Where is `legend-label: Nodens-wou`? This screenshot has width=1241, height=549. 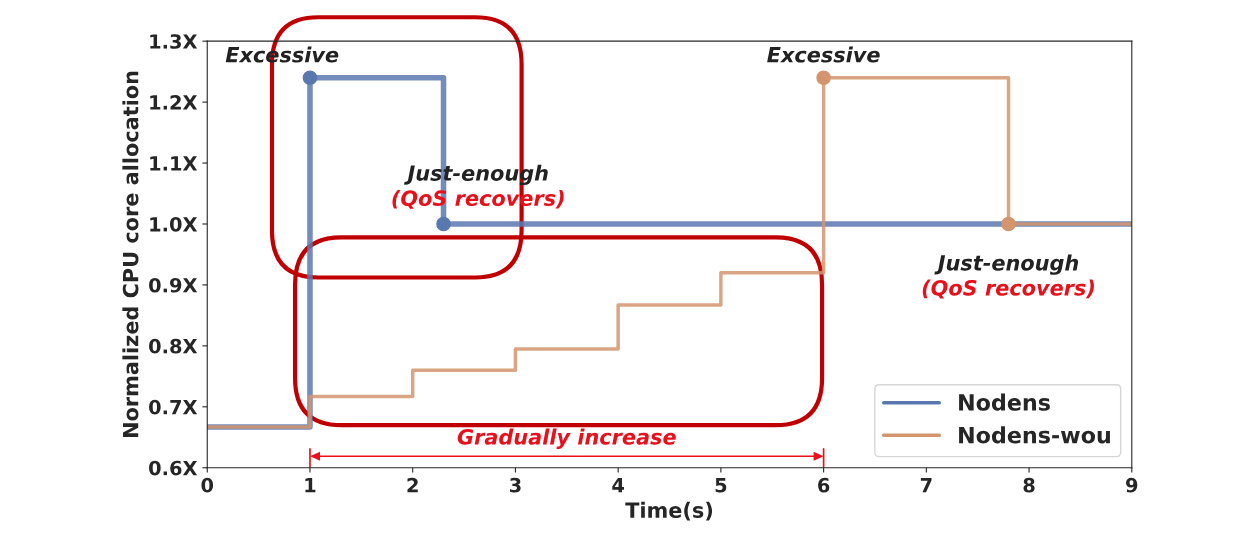 legend-label: Nodens-wou is located at coordinates (1034, 435).